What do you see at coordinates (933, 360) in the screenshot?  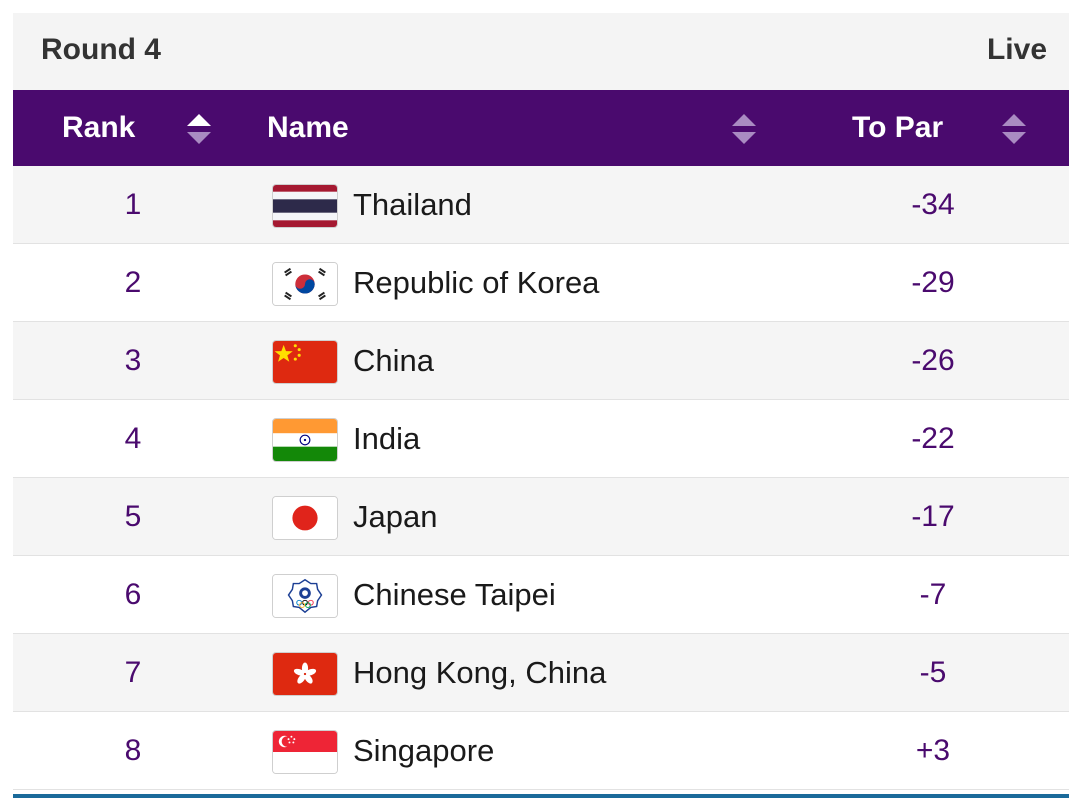 I see `to-par-cell: -26` at bounding box center [933, 360].